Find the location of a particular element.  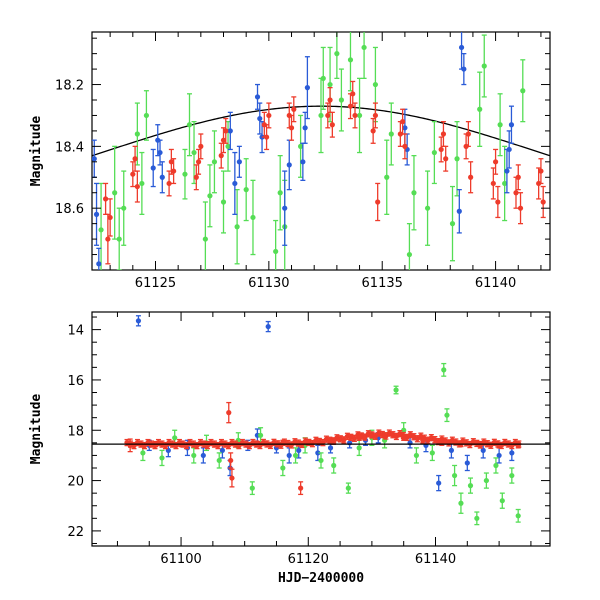

bottom-y-tick-label: 22 is located at coordinates (75, 532).